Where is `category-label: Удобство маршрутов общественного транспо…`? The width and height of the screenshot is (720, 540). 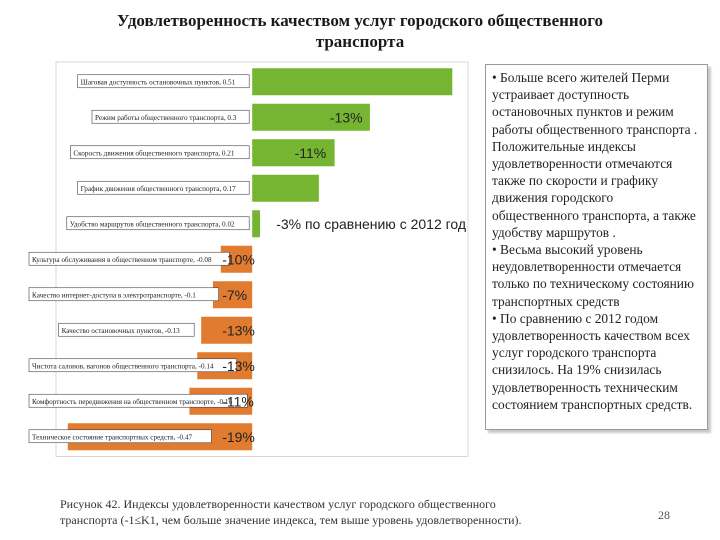
category-label: Удобство маршрутов общественного транспо… is located at coordinates (152, 224).